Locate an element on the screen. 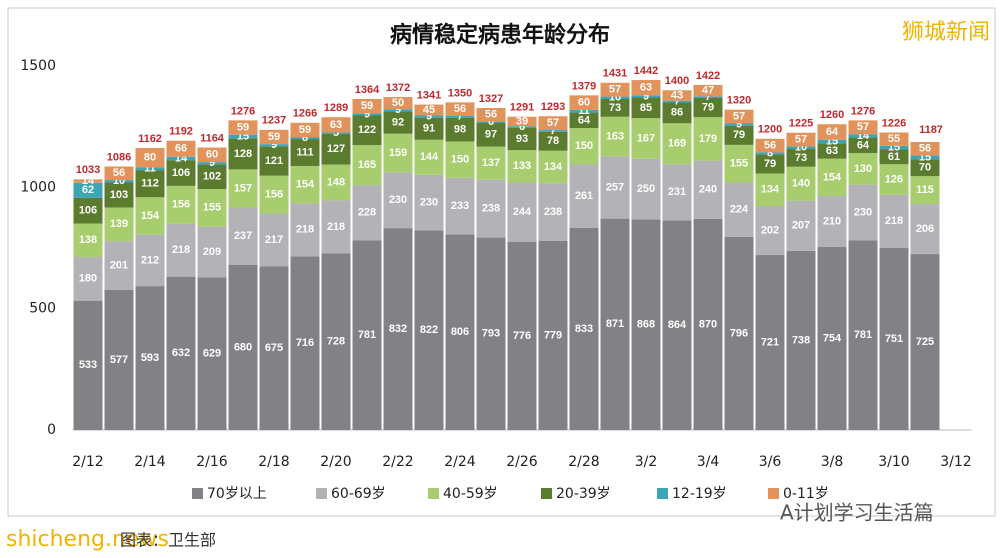 The width and height of the screenshot is (1003, 558). segment-label: 156 is located at coordinates (181, 205).